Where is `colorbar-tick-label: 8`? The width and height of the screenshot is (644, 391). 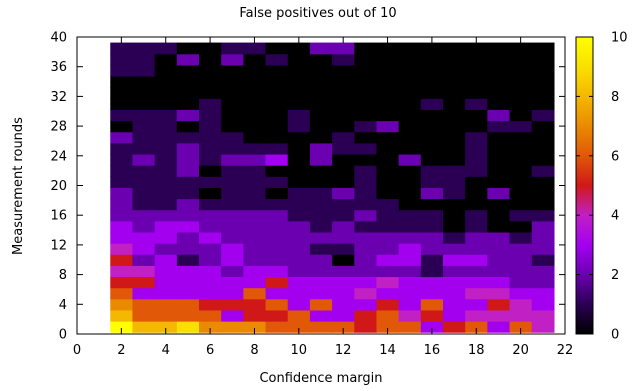
colorbar-tick-label: 8 is located at coordinates (615, 97).